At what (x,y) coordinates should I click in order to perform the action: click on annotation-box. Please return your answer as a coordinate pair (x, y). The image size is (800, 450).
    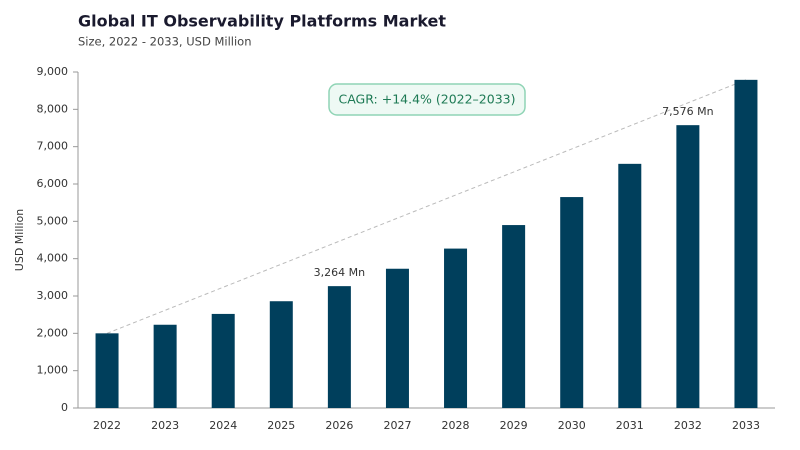
    Looking at the image, I should click on (427, 99).